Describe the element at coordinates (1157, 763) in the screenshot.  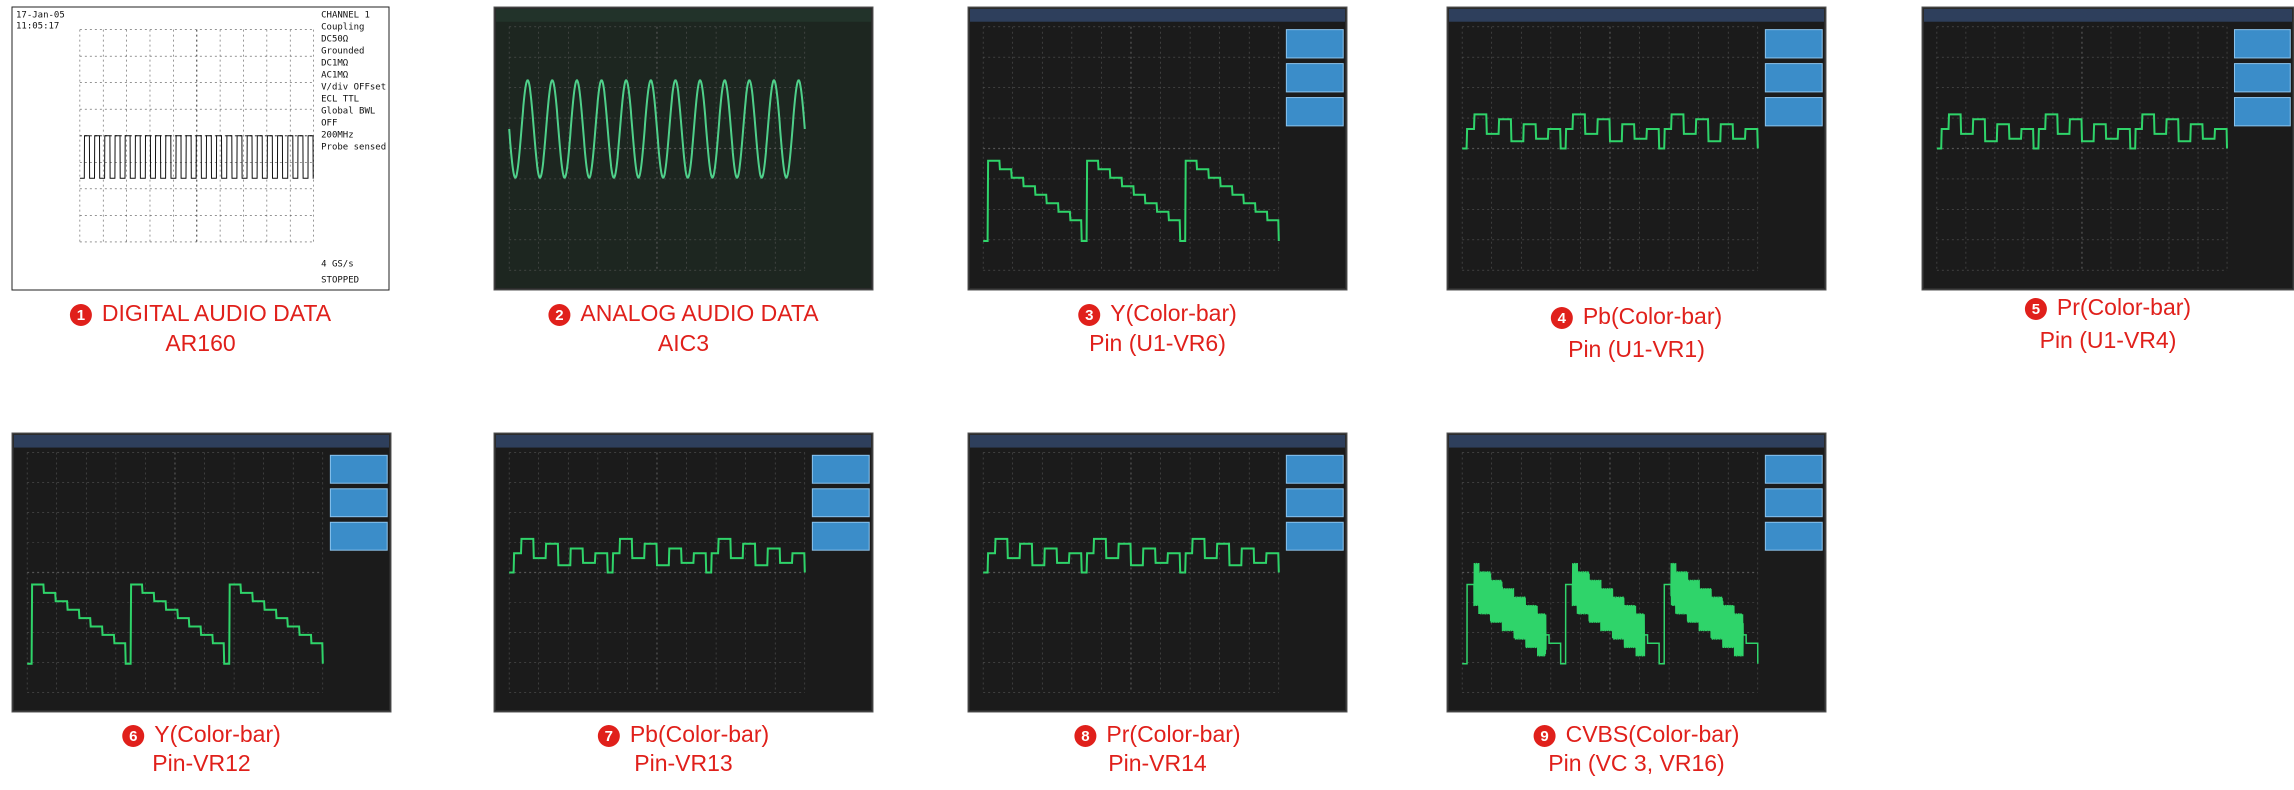
I see `caption-subtitle: Pin-VR14` at that location.